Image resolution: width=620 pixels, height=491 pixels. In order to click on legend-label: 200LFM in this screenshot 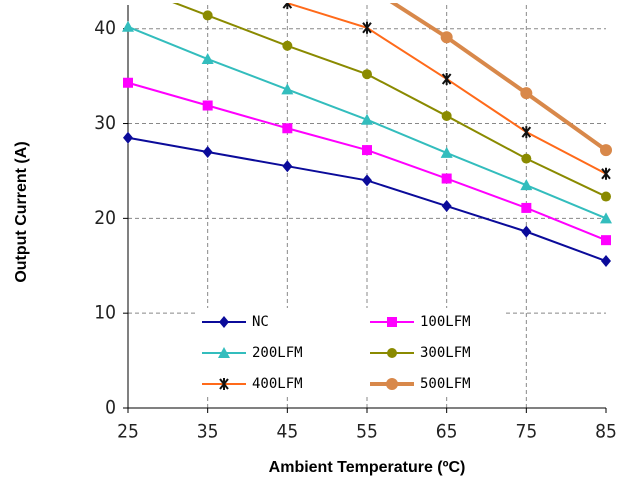, I will do `click(277, 353)`.